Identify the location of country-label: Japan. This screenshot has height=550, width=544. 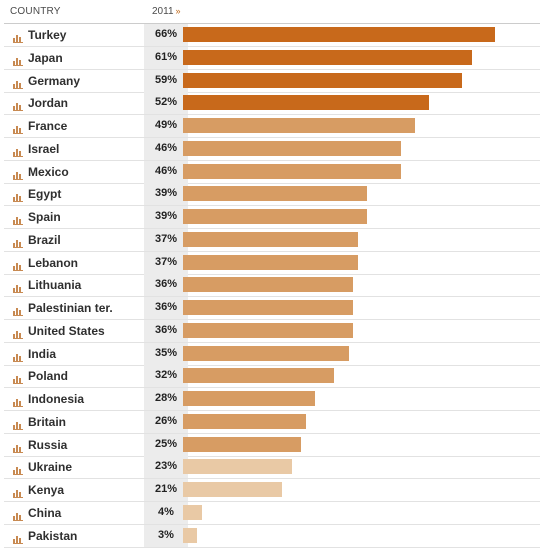
(45, 57).